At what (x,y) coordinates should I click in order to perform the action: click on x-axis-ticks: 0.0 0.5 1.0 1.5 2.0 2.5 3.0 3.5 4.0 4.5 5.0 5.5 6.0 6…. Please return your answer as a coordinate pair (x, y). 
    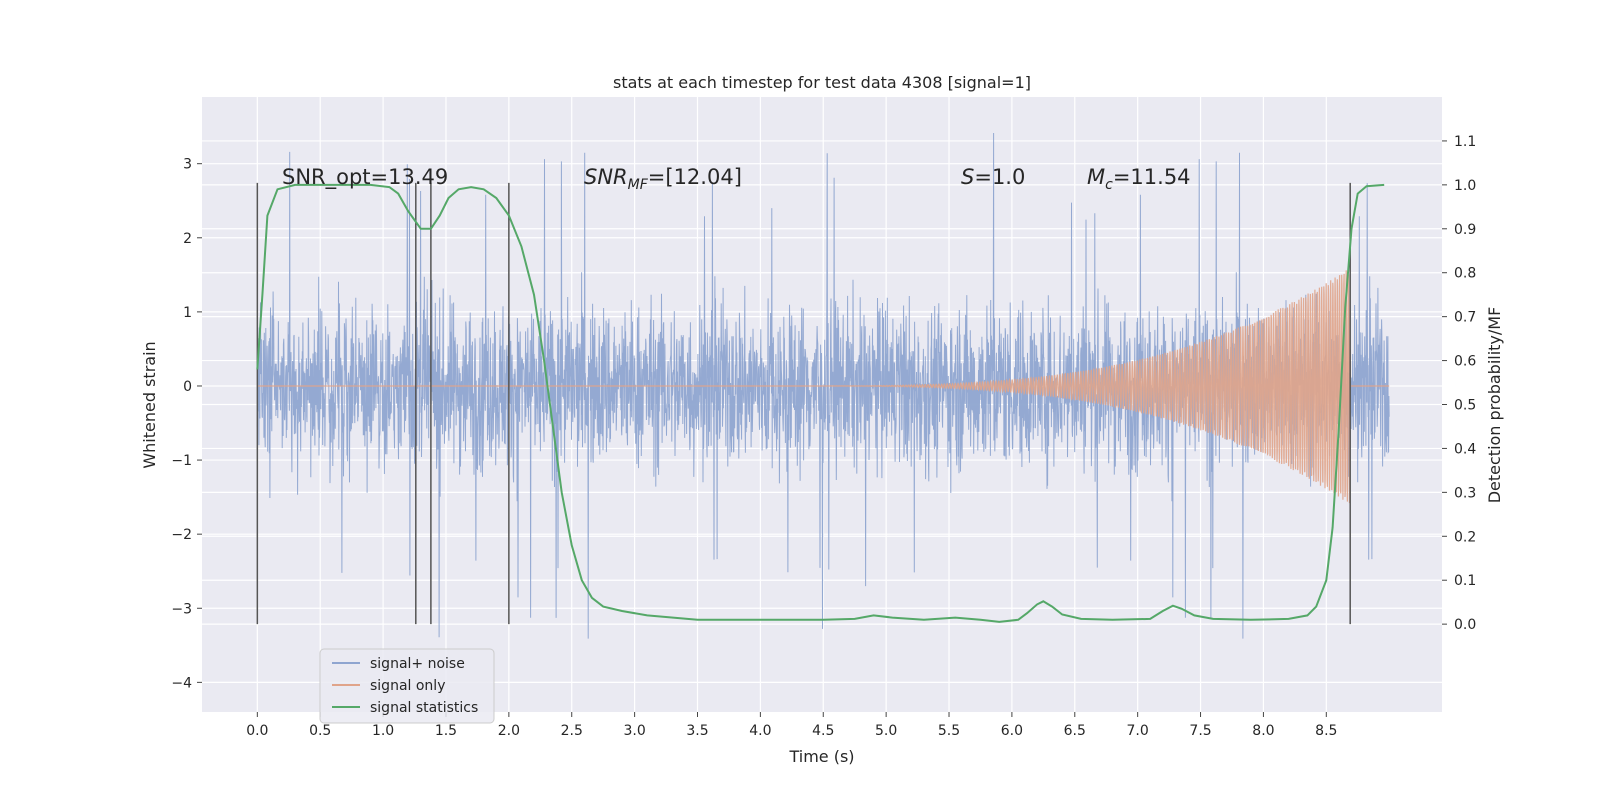
    Looking at the image, I should click on (791, 725).